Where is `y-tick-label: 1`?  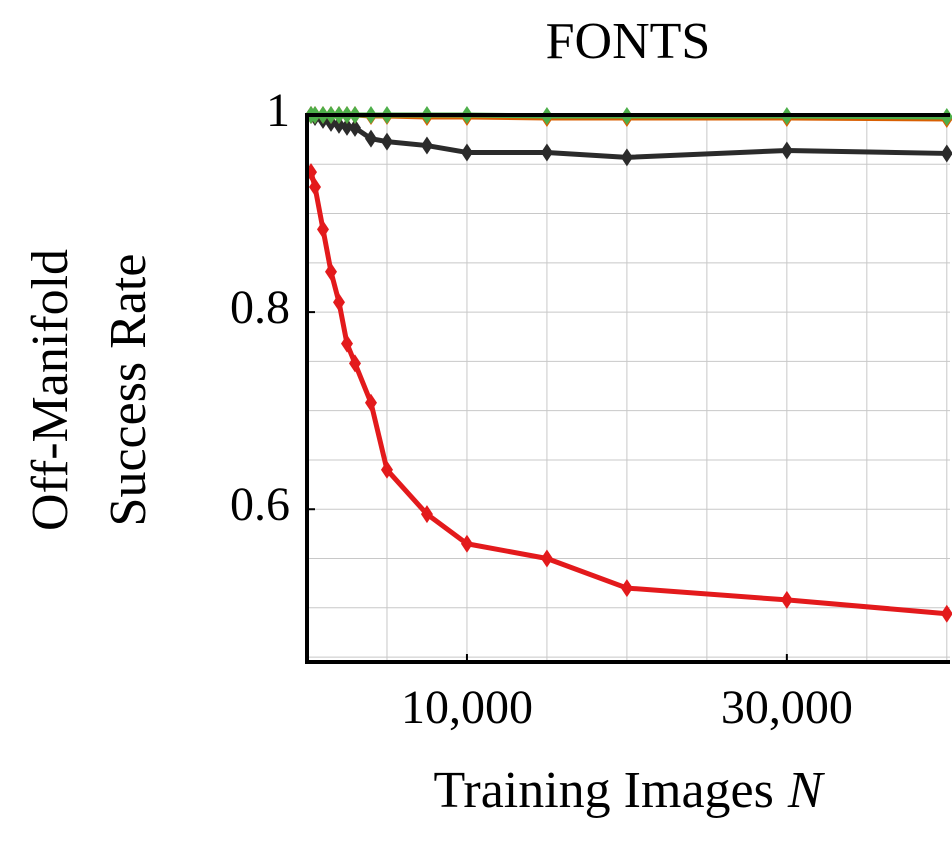
y-tick-label: 1 is located at coordinates (278, 110).